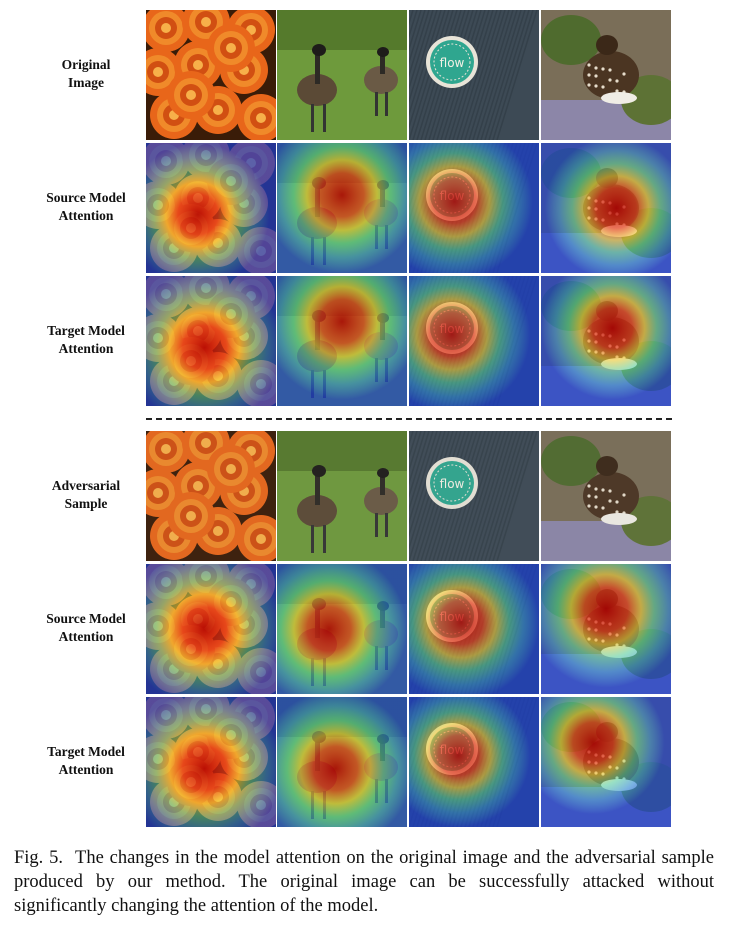 This screenshot has height=936, width=736. I want to click on dashed-separator, so click(409, 419).